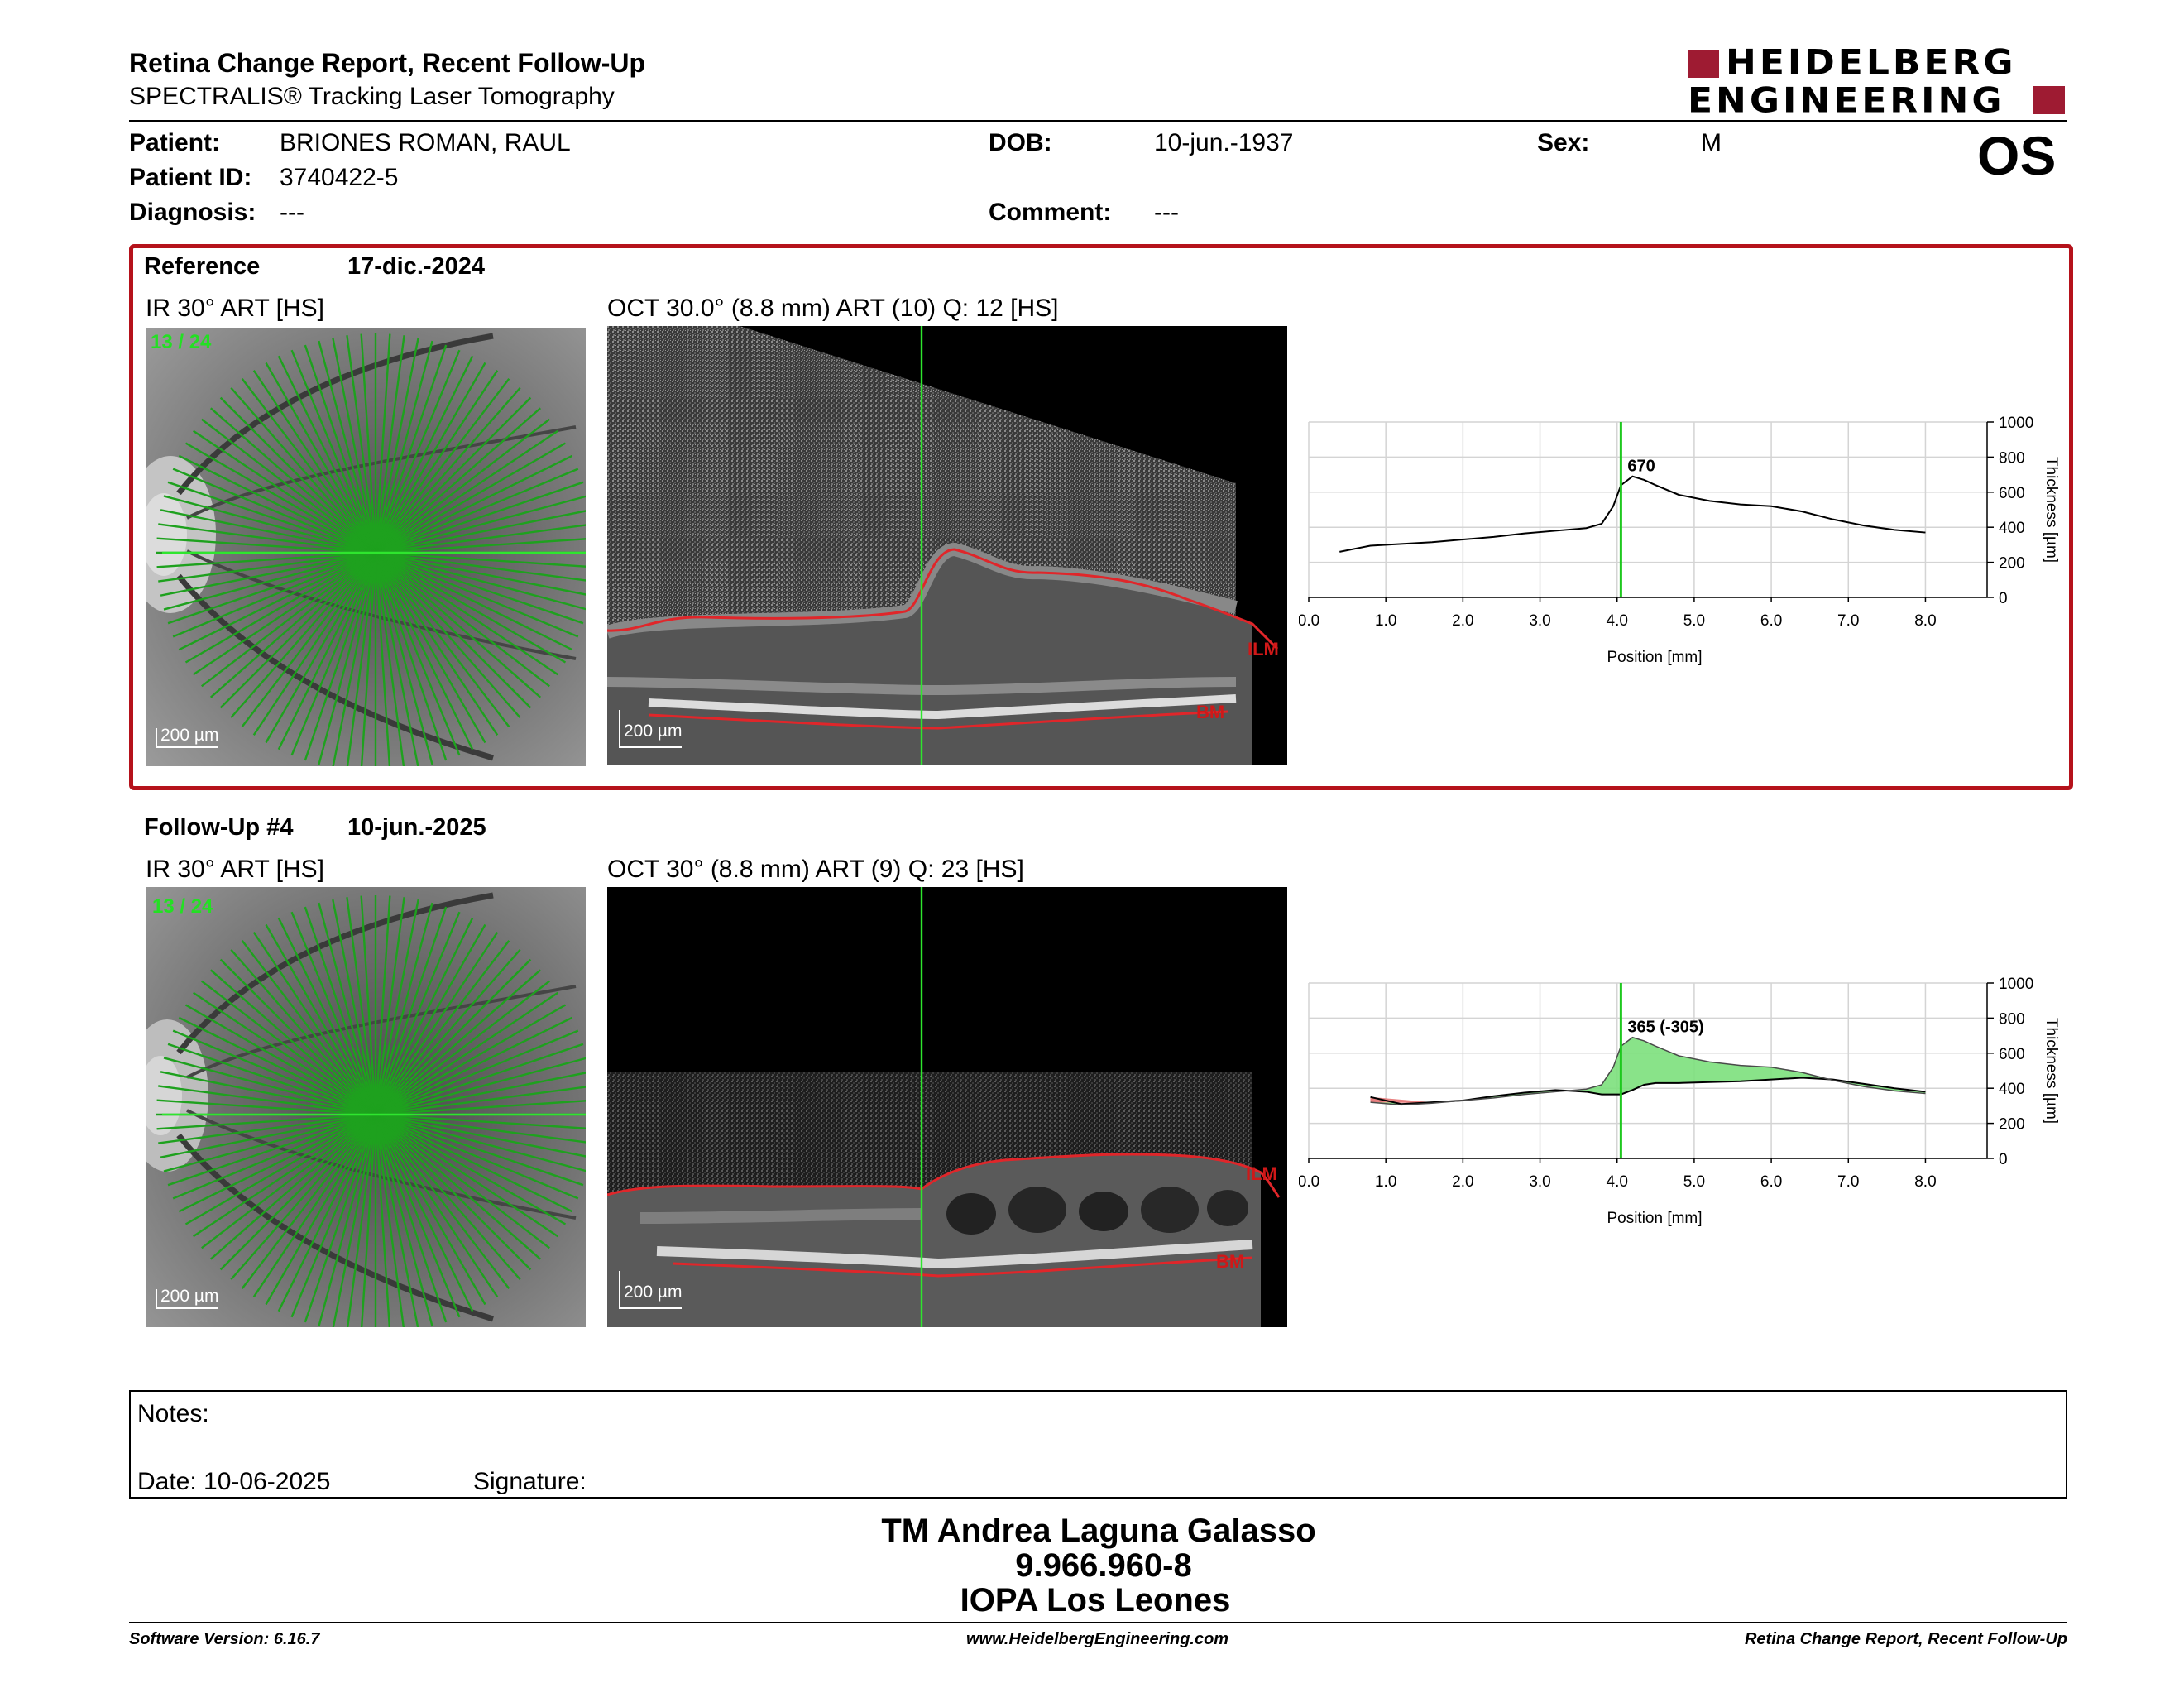 The height and width of the screenshot is (1688, 2184). I want to click on cursor-thickness-value: 365 (-305), so click(1665, 1028).